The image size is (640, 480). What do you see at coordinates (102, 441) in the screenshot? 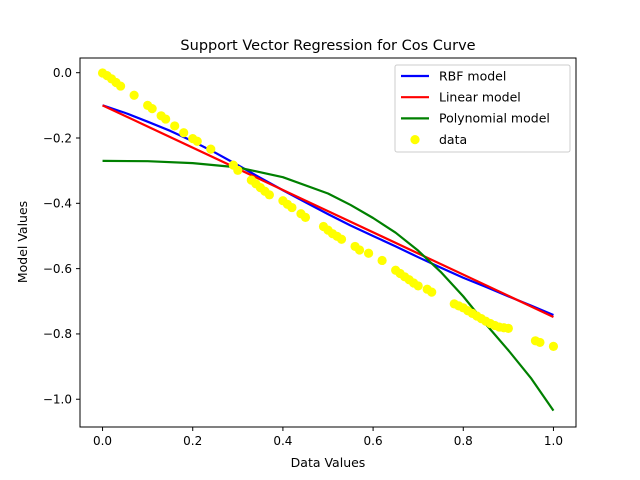
I see `x-tick-label: 0.0` at bounding box center [102, 441].